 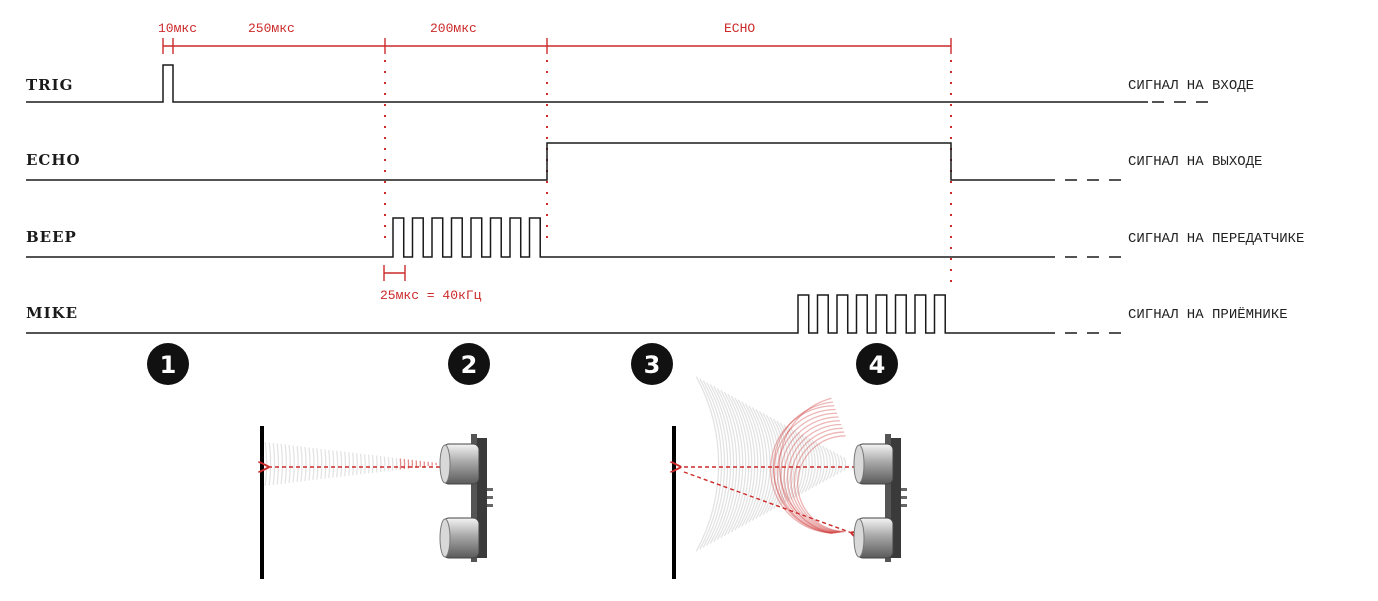 What do you see at coordinates (540, 314) in the screenshot?
I see `waveform-mike` at bounding box center [540, 314].